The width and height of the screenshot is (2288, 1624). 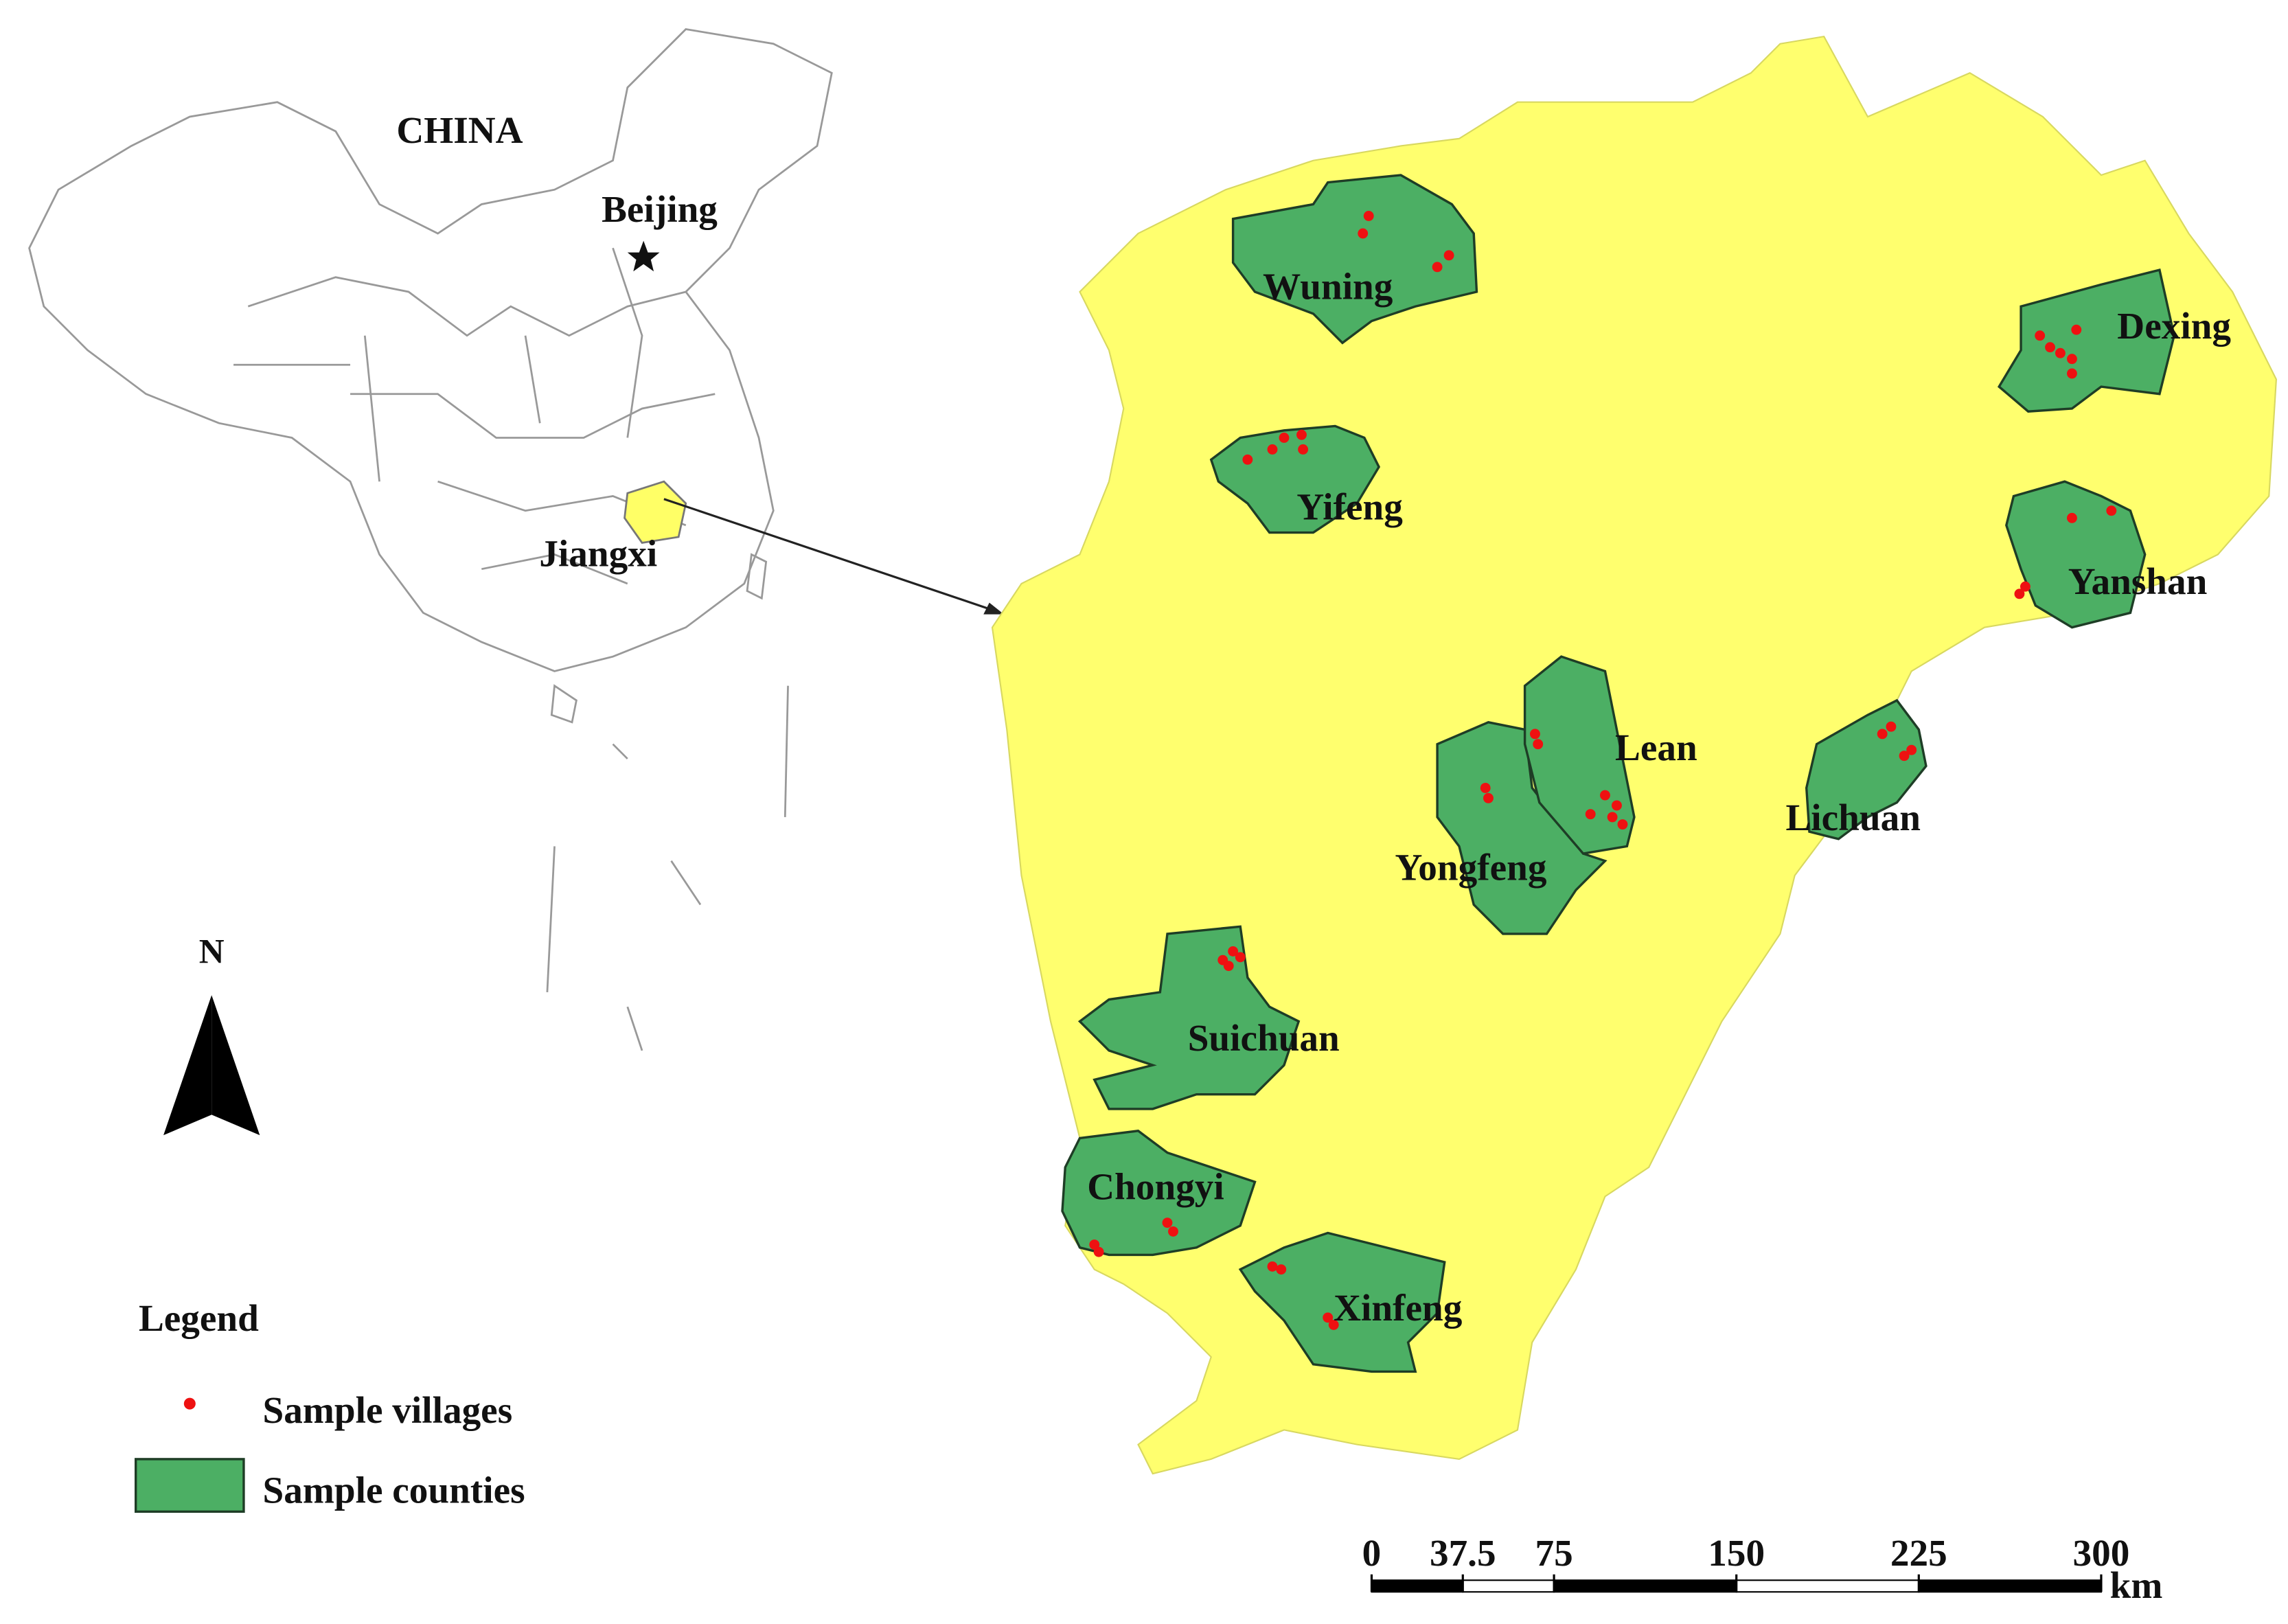 I want to click on county-label: Suichuan, so click(x=1264, y=1038).